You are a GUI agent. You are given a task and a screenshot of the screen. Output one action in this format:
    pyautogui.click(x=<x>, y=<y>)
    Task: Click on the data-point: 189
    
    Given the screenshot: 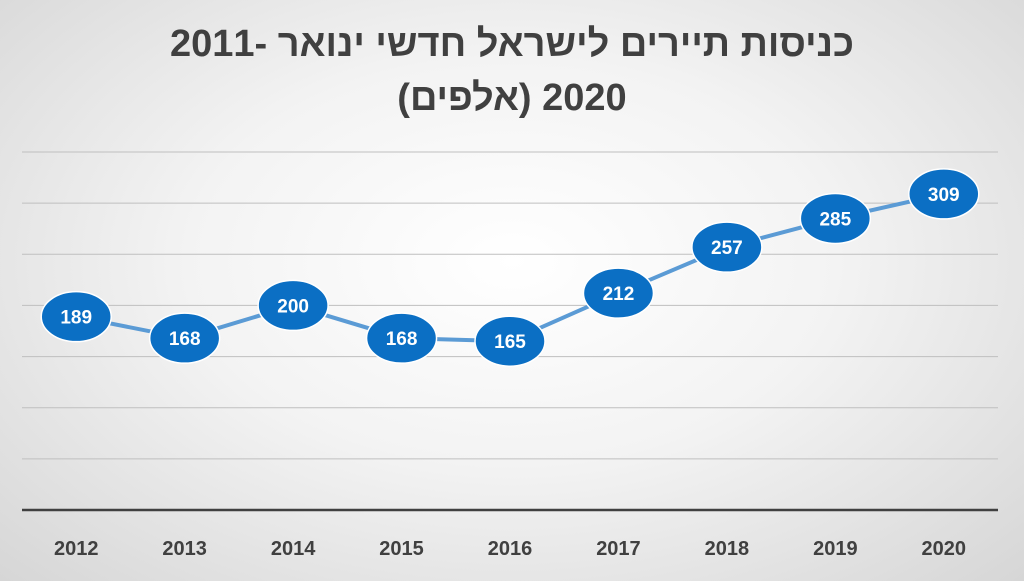 What is the action you would take?
    pyautogui.click(x=76, y=316)
    